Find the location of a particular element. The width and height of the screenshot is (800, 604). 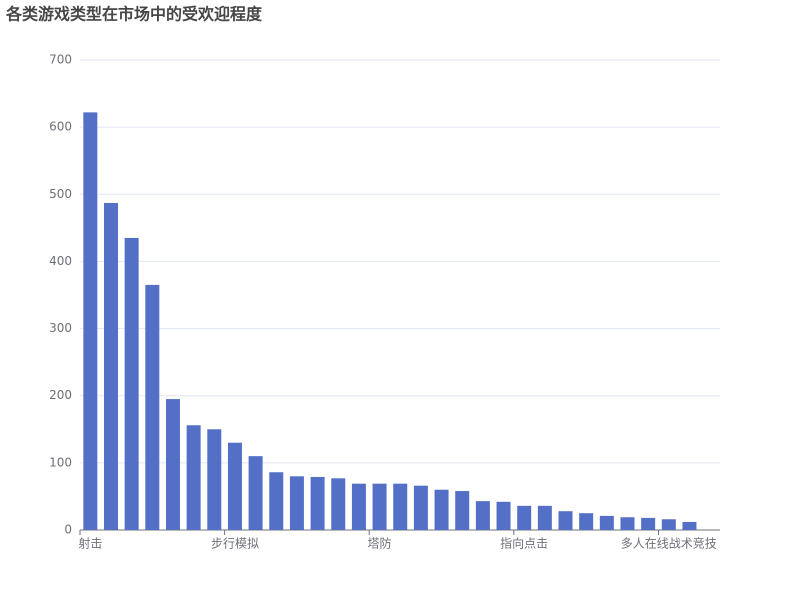

y-tick-label: 300 is located at coordinates (60, 328).